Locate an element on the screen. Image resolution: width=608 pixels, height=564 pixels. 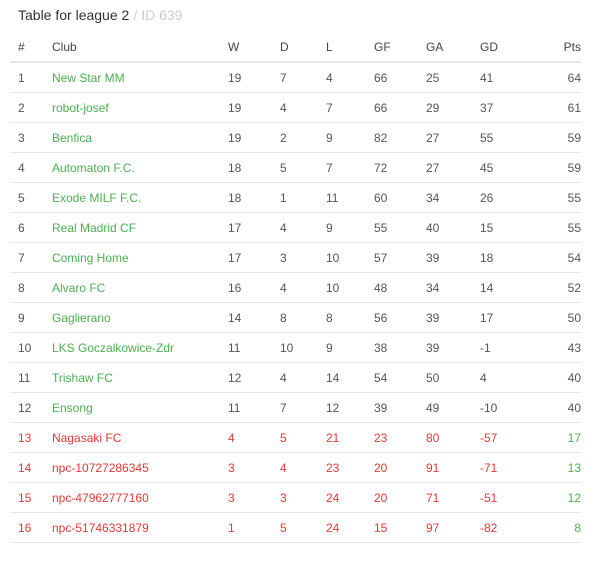
club-cell: npc-51746331879 is located at coordinates (140, 527).